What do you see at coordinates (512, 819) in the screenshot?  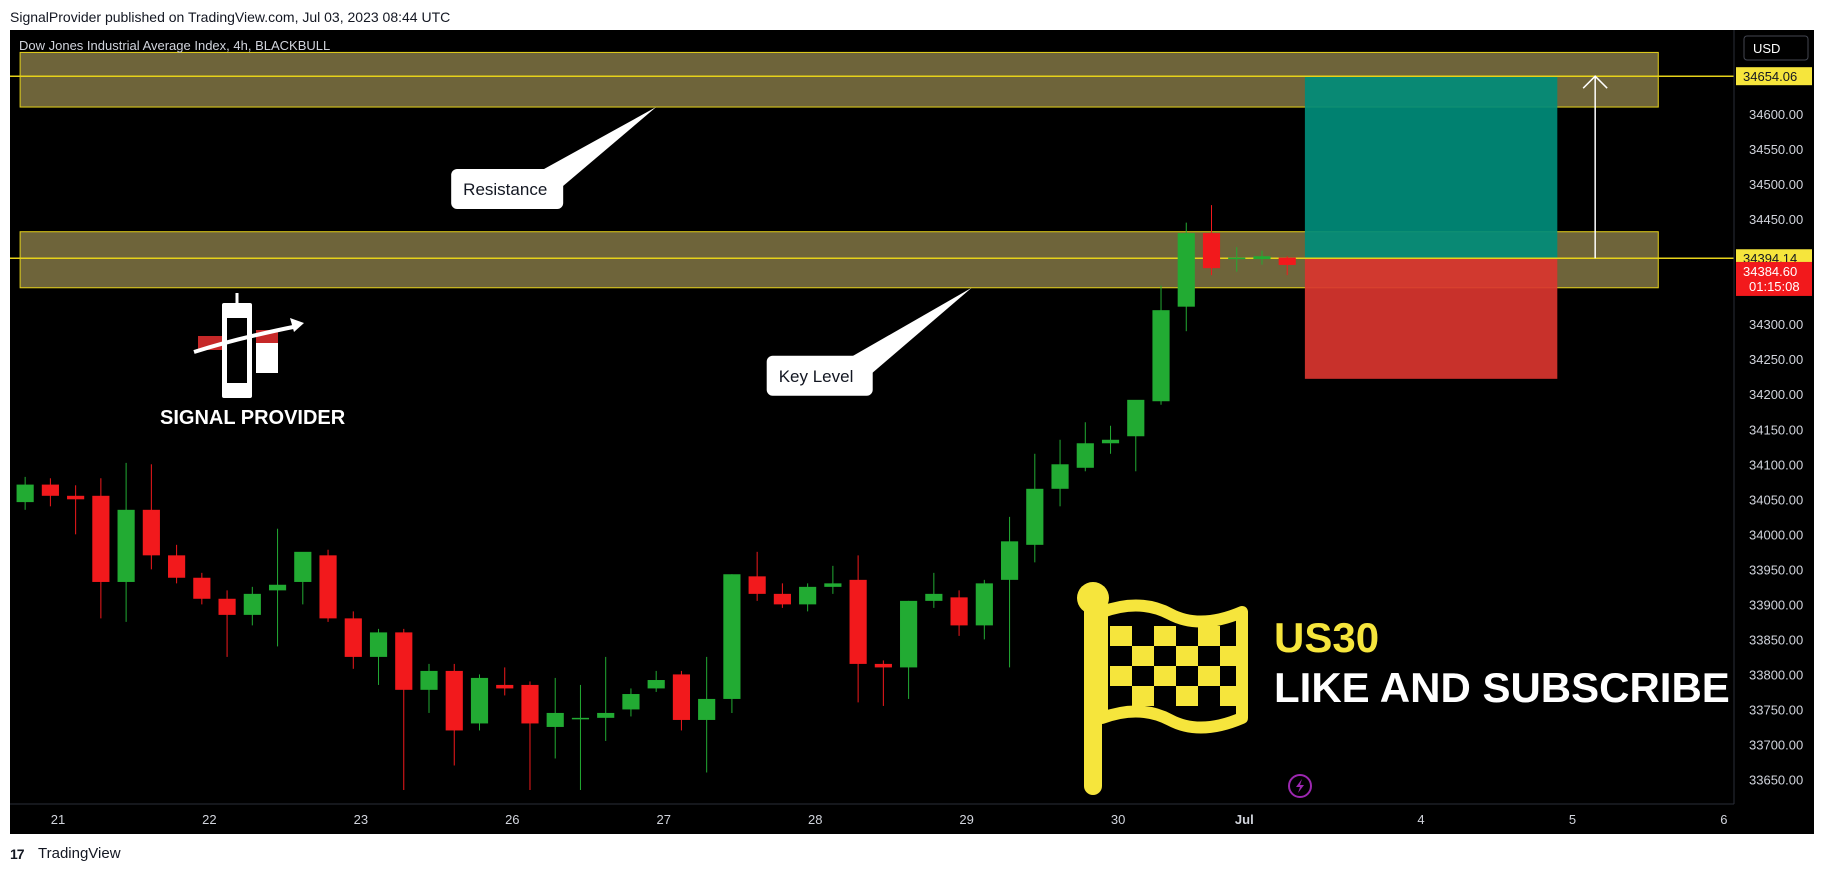 I see `time-tick-label: 26` at bounding box center [512, 819].